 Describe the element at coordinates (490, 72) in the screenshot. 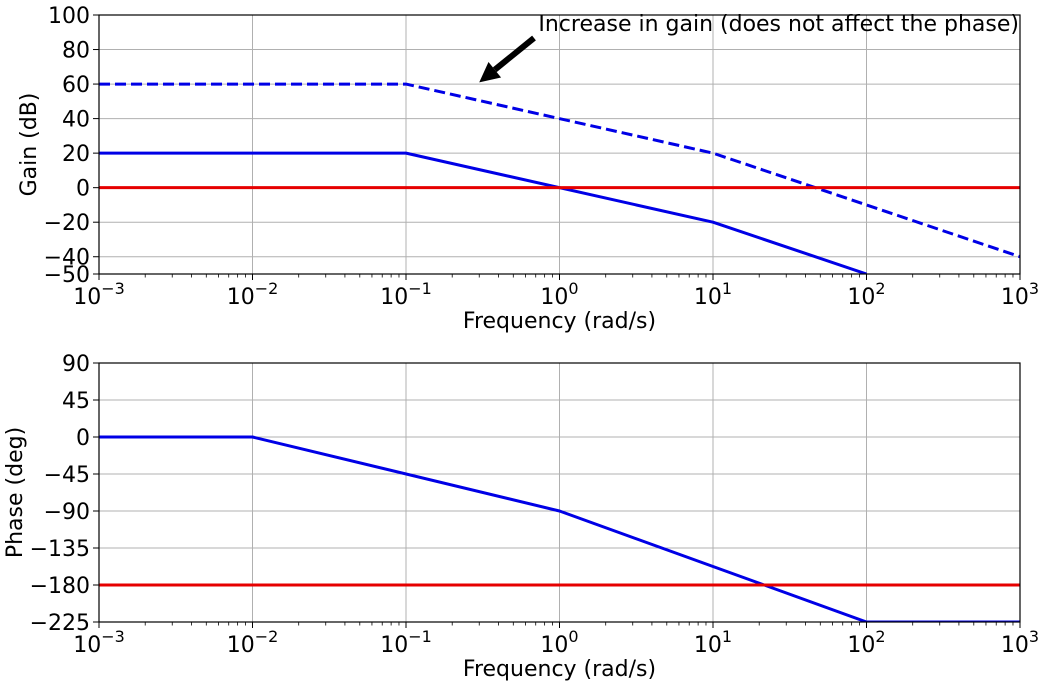

I see `annotation-arrow-head` at that location.